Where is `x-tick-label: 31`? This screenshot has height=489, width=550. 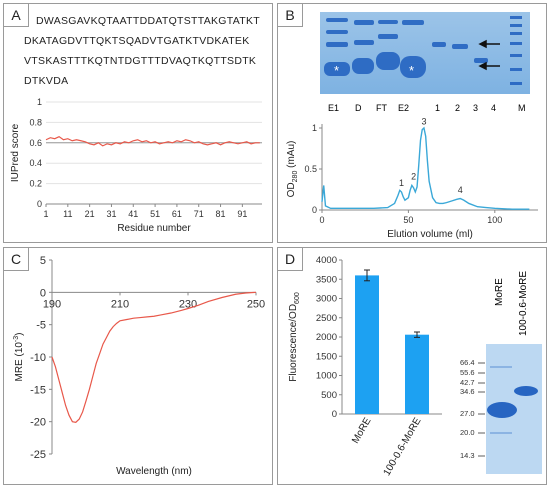
x-tick-label: 31 is located at coordinates (111, 214).